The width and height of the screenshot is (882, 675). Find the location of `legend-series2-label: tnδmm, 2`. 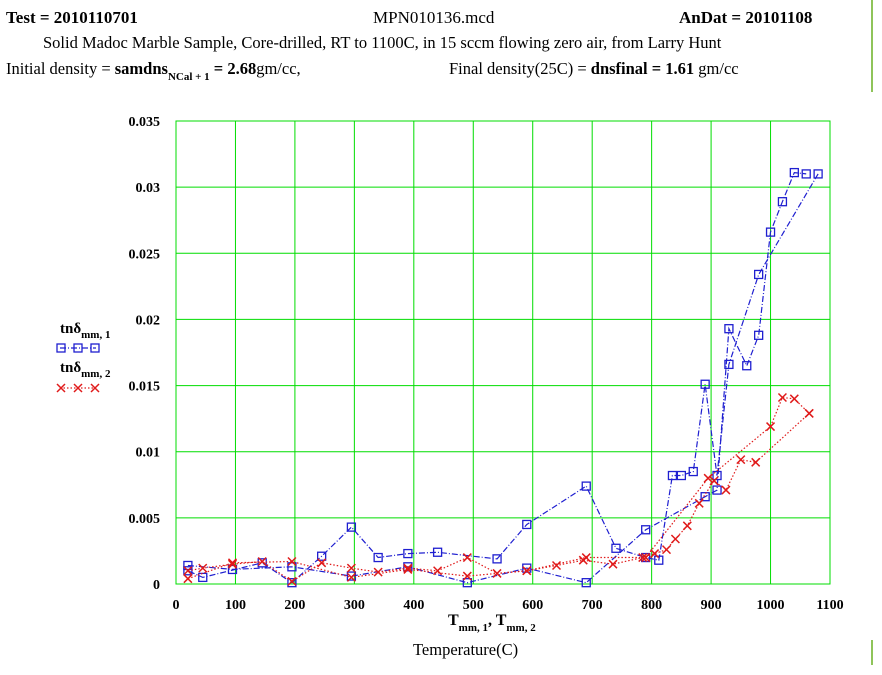

legend-series2-label: tnδmm, 2 is located at coordinates (85, 370).